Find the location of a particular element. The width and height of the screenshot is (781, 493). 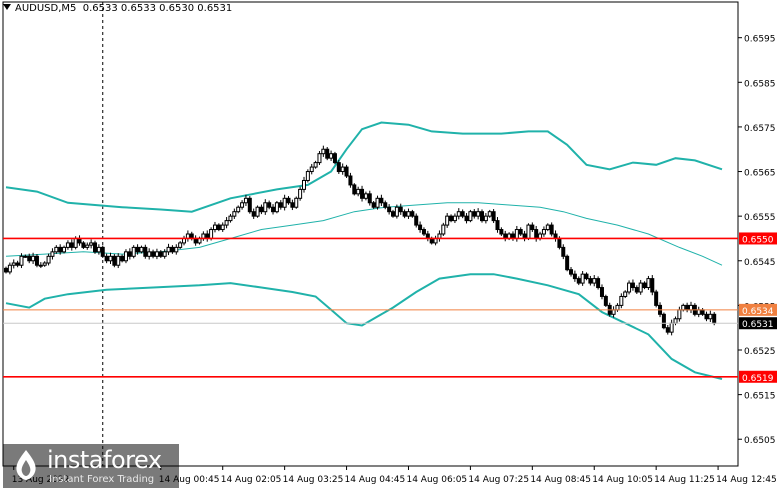

chart-menu-icon is located at coordinates (7, 7).